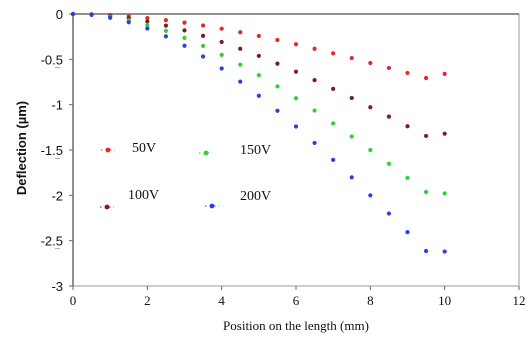 This screenshot has width=530, height=337. I want to click on legend: 50V 100V 150V 200V, so click(185, 175).